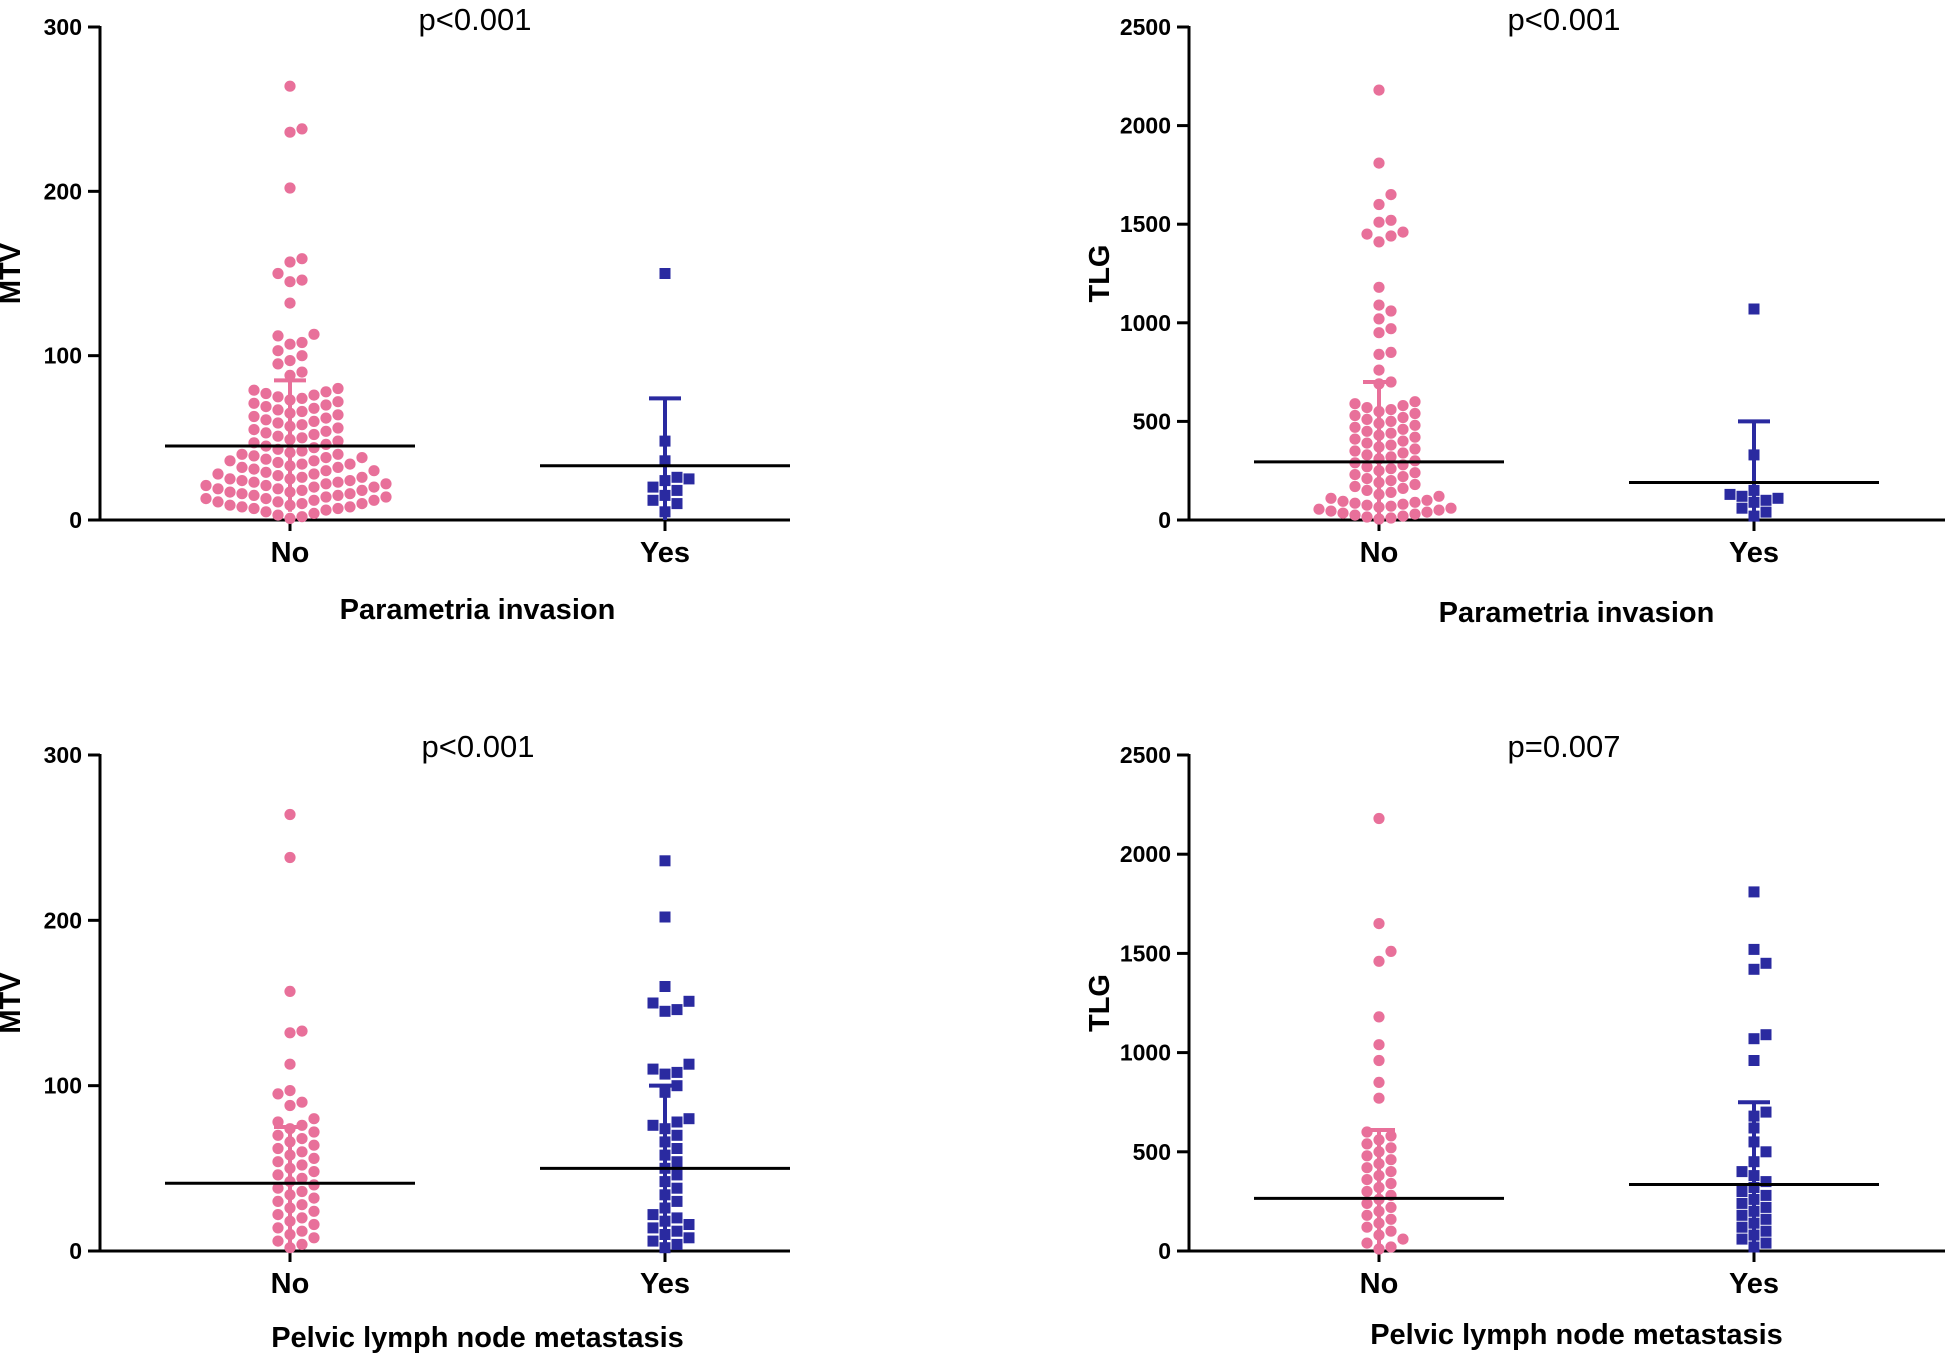  What do you see at coordinates (63, 191) in the screenshot?
I see `y-tick-label: 200` at bounding box center [63, 191].